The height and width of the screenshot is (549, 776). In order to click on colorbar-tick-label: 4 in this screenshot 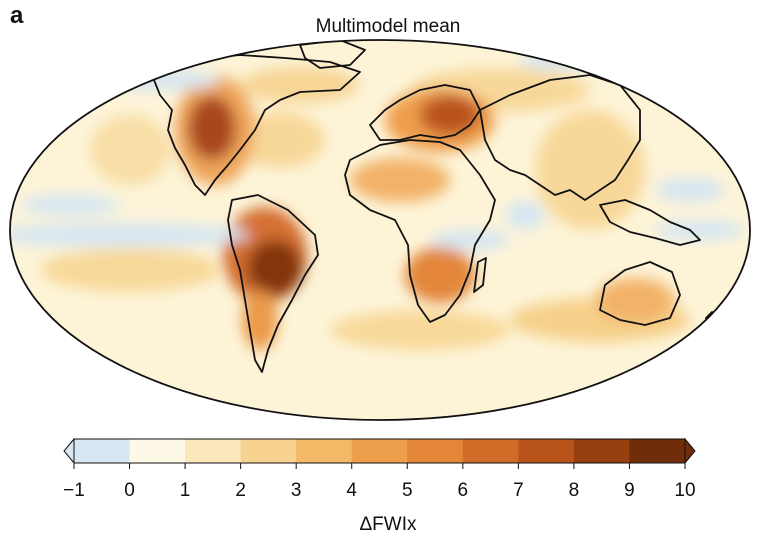, I will do `click(352, 490)`.